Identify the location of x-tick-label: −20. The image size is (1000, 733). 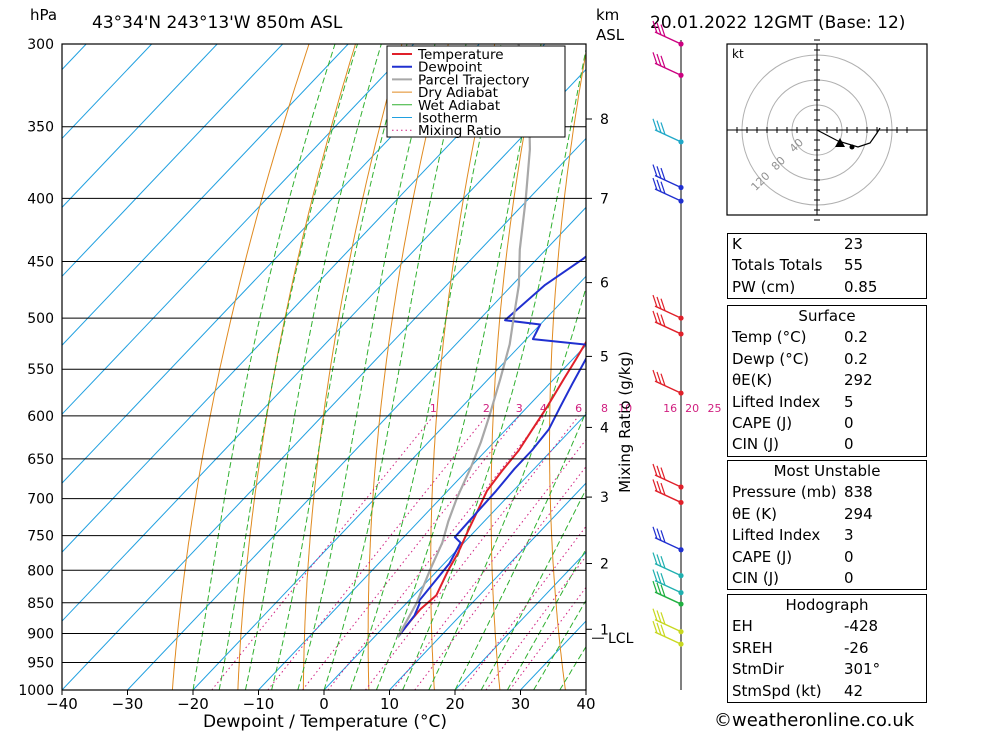
(193, 704).